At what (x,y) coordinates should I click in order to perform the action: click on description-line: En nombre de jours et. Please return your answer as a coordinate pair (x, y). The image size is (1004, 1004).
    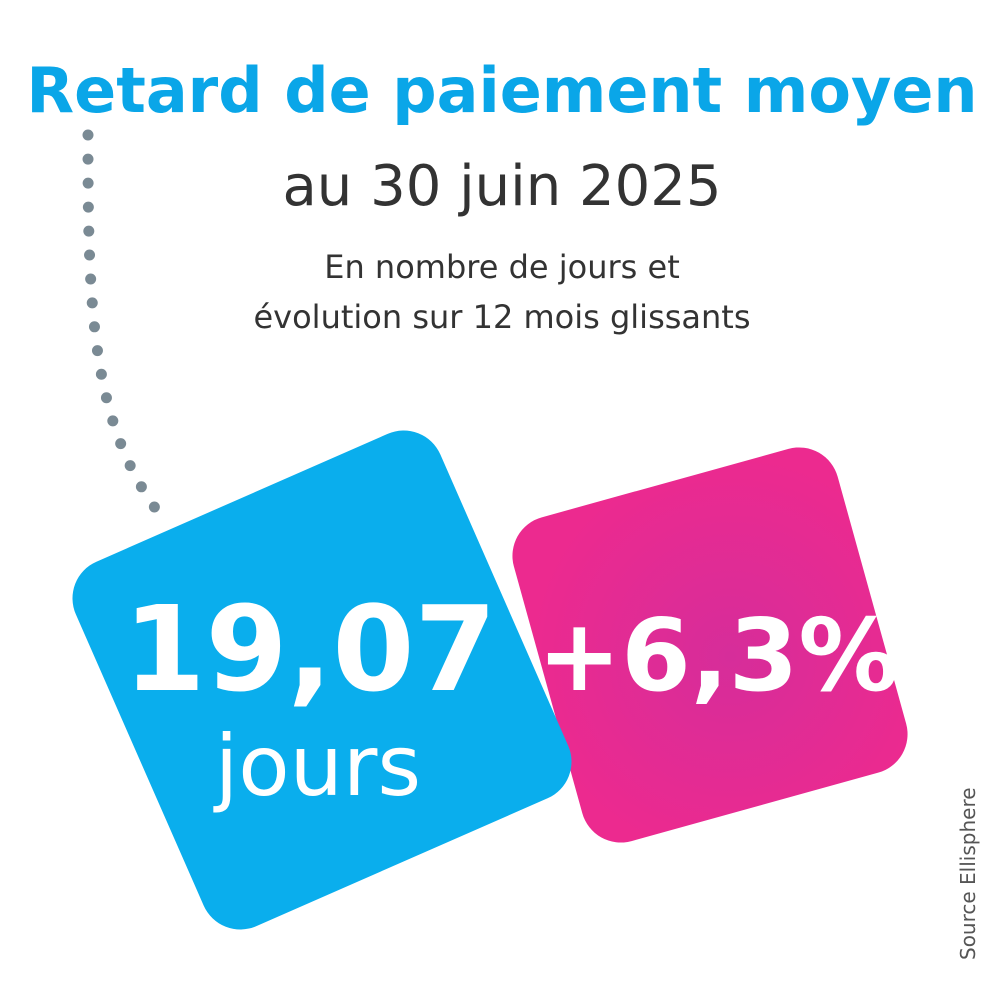
    Looking at the image, I should click on (501, 267).